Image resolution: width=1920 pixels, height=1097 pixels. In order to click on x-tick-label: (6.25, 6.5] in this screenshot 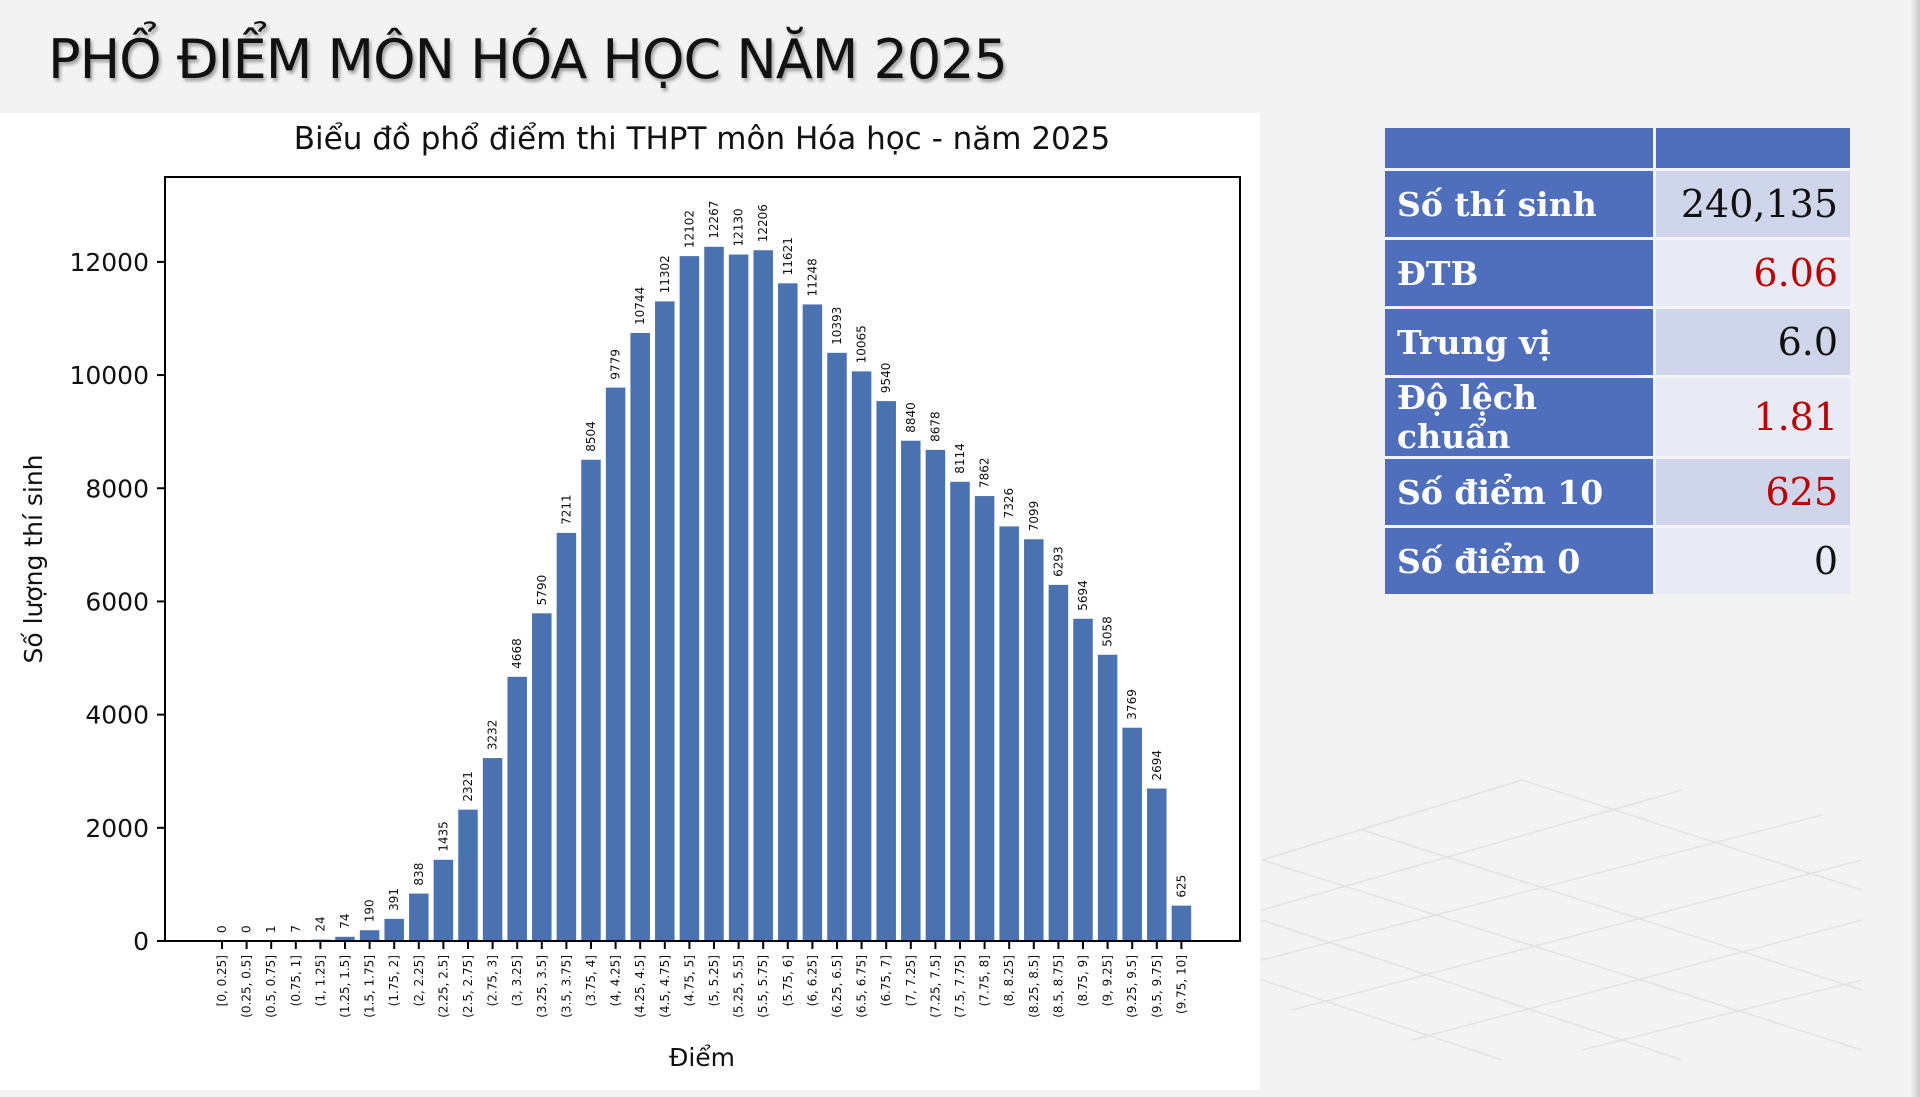, I will do `click(837, 986)`.